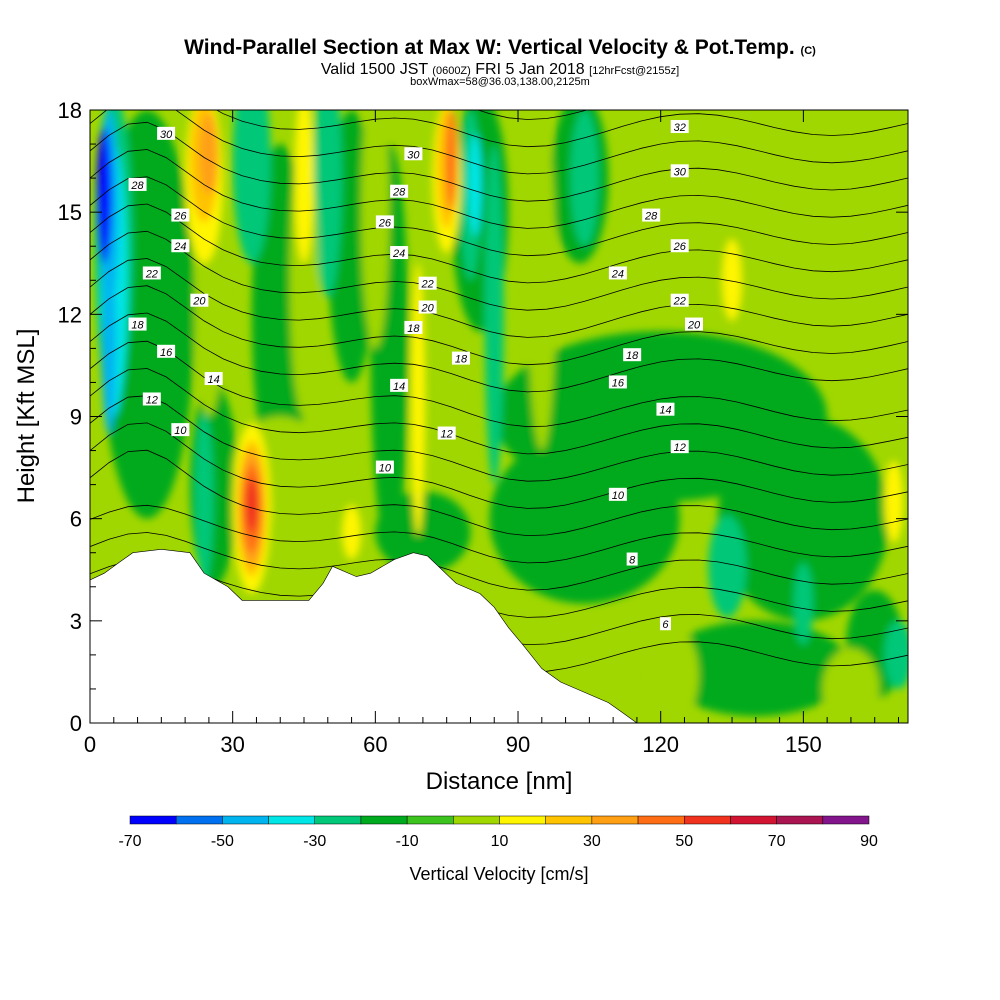 The width and height of the screenshot is (1000, 1000). What do you see at coordinates (500, 841) in the screenshot?
I see `colorbar-tick-label: 10` at bounding box center [500, 841].